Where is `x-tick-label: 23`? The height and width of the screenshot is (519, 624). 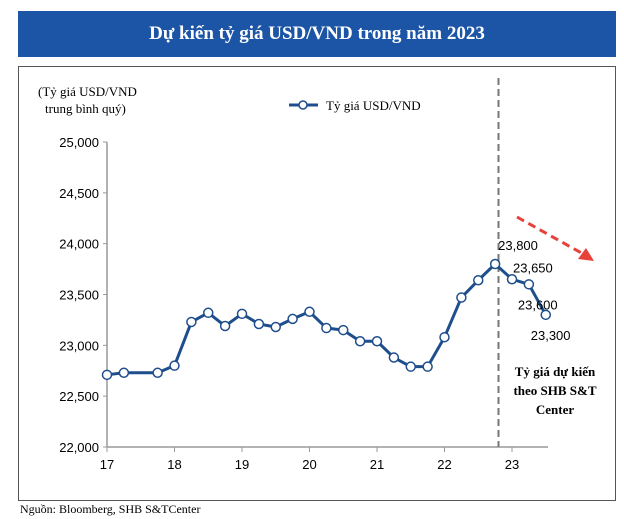
x-tick-label: 23 is located at coordinates (512, 464).